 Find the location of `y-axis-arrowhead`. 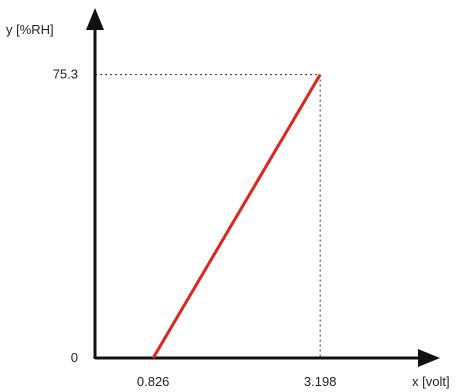

y-axis-arrowhead is located at coordinates (95, 19).